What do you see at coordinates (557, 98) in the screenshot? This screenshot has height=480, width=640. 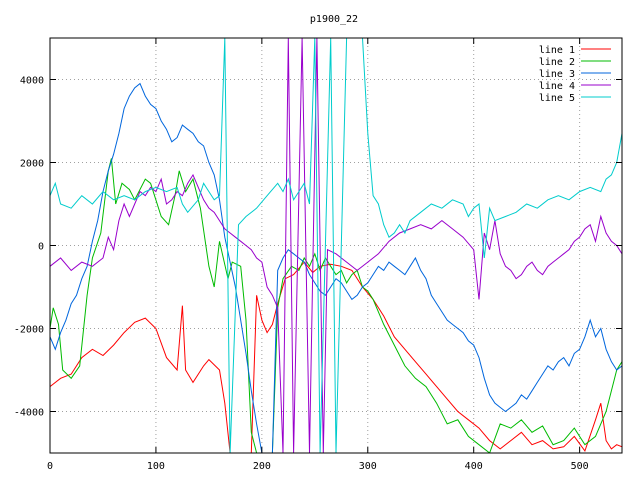 I see `legend-label-5: line 5` at bounding box center [557, 98].